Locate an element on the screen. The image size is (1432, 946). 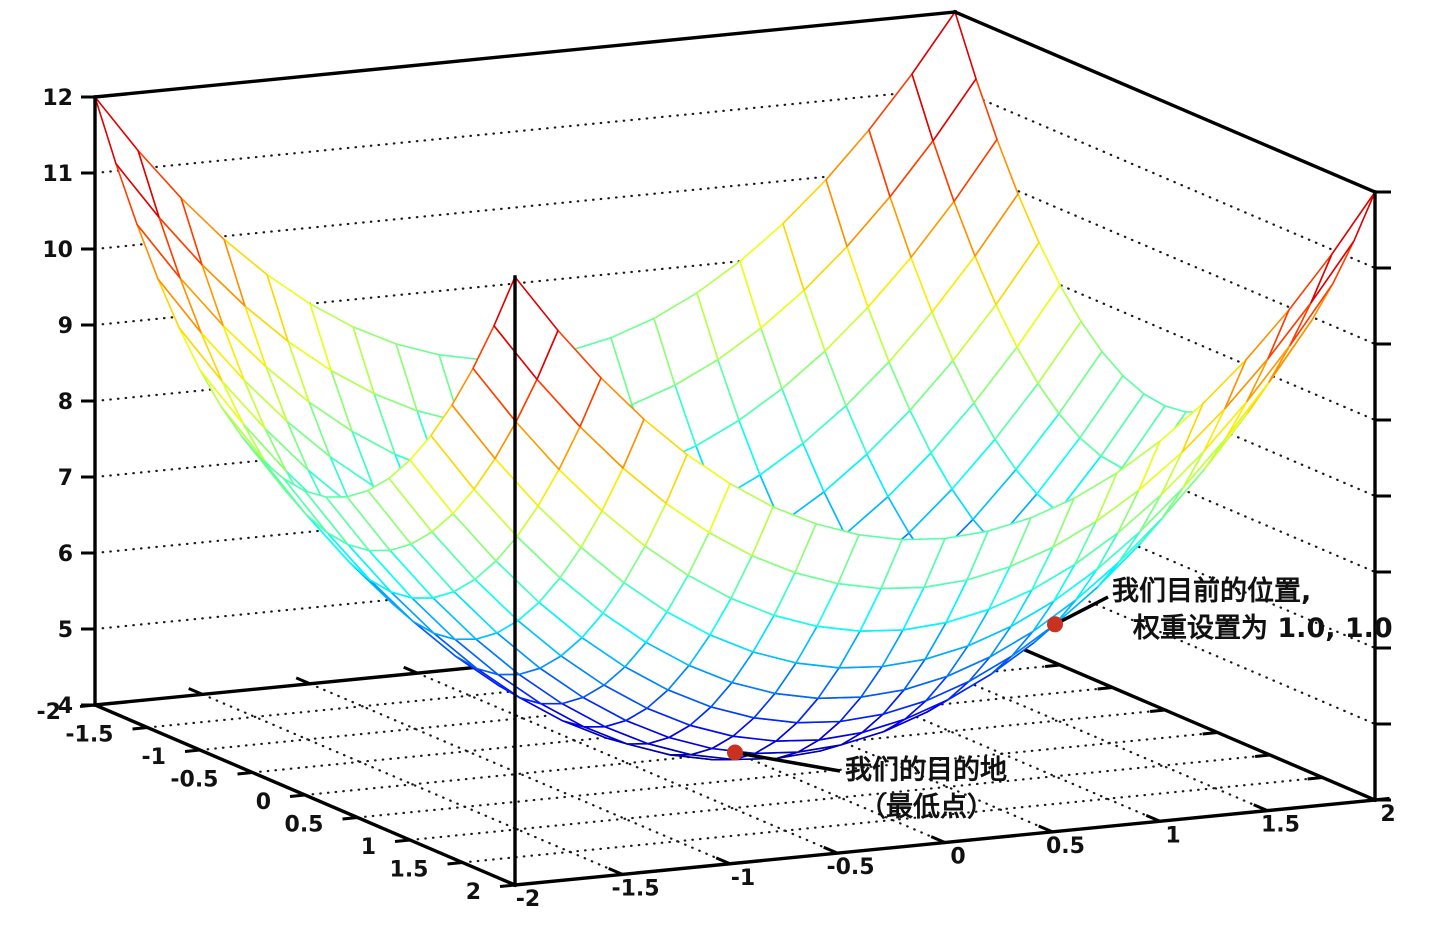
svg-text: 8 is located at coordinates (65, 402).